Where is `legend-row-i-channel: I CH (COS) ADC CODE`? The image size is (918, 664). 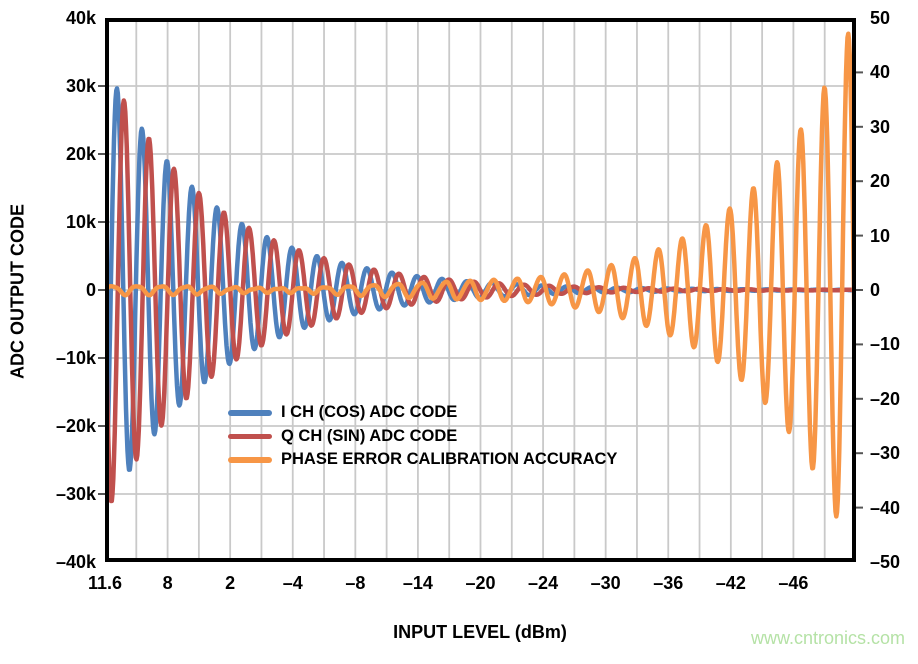 legend-row-i-channel: I CH (COS) ADC CODE is located at coordinates (422, 413).